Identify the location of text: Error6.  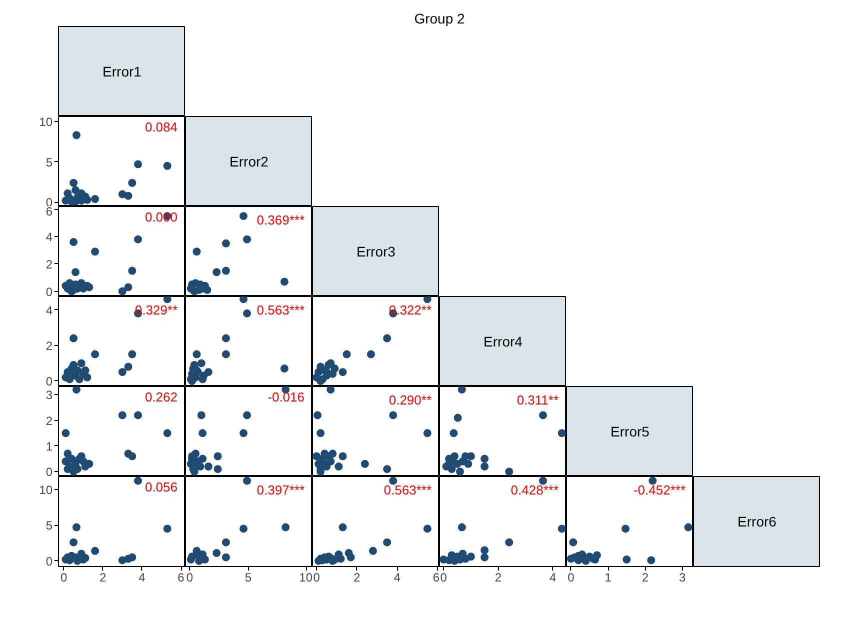
(757, 522).